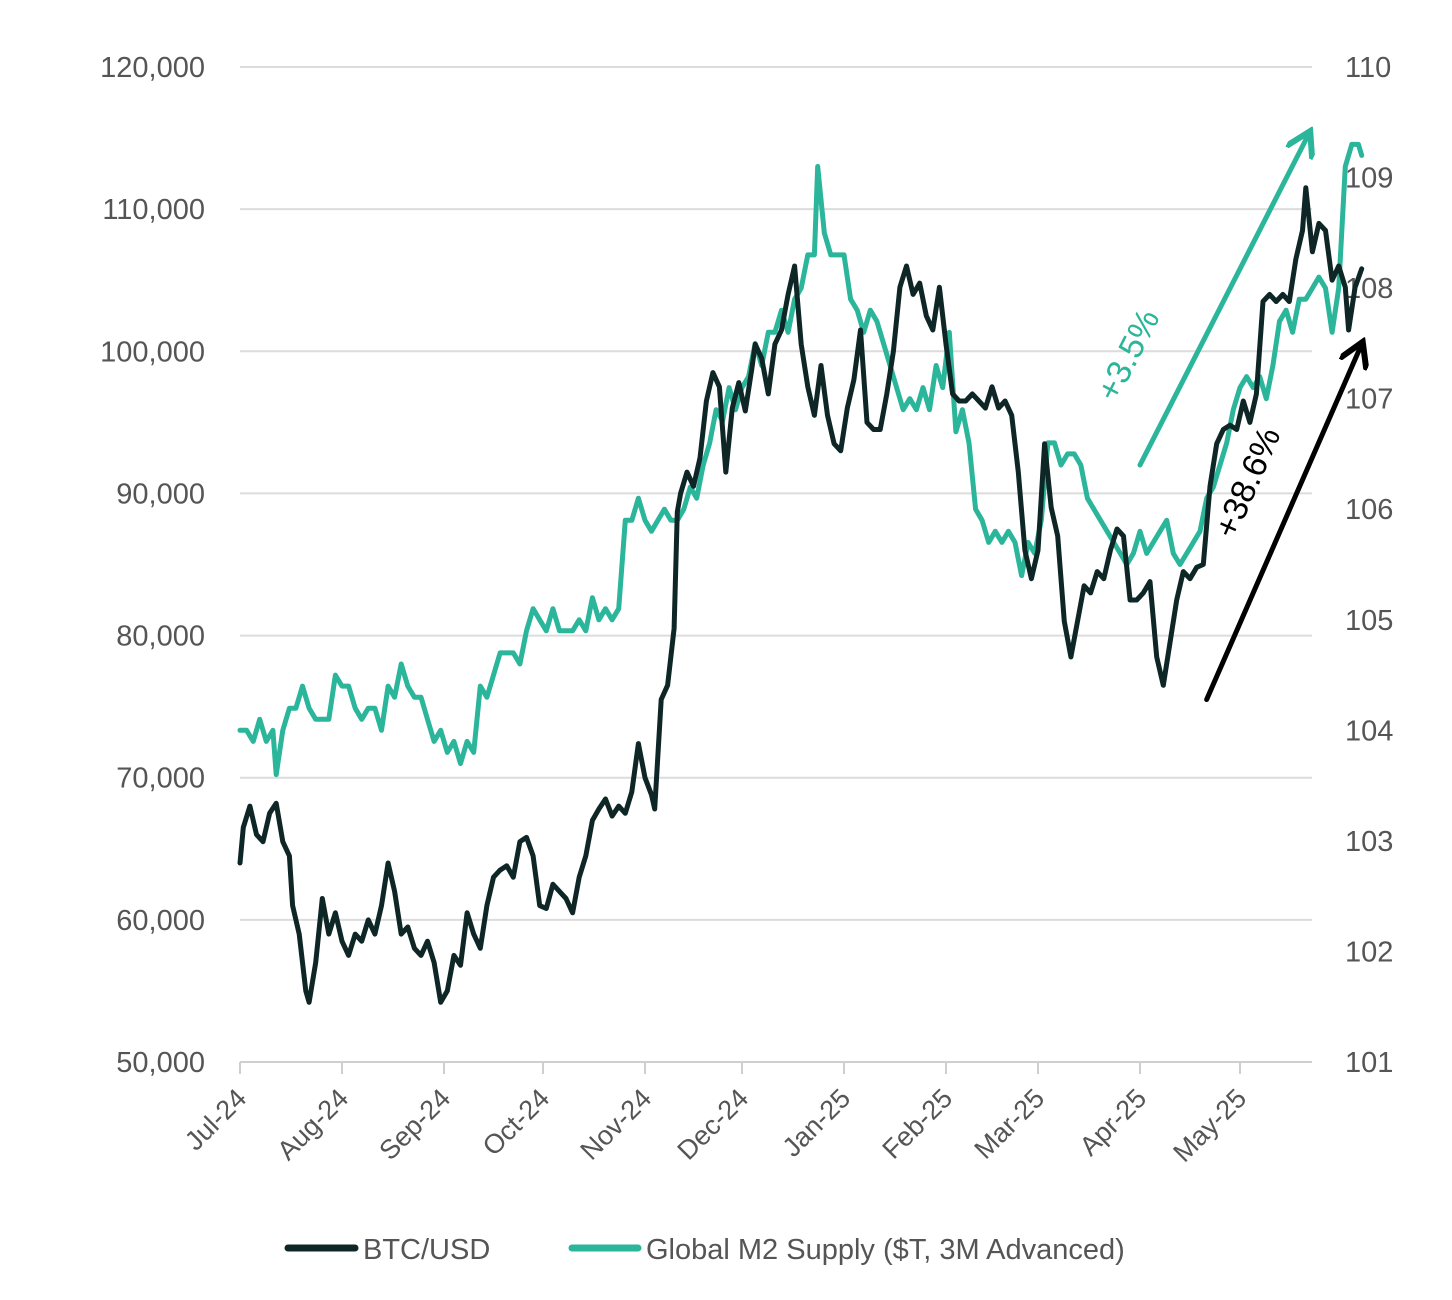 This screenshot has width=1452, height=1300. What do you see at coordinates (152, 68) in the screenshot?
I see `left-tick-label: 120,000` at bounding box center [152, 68].